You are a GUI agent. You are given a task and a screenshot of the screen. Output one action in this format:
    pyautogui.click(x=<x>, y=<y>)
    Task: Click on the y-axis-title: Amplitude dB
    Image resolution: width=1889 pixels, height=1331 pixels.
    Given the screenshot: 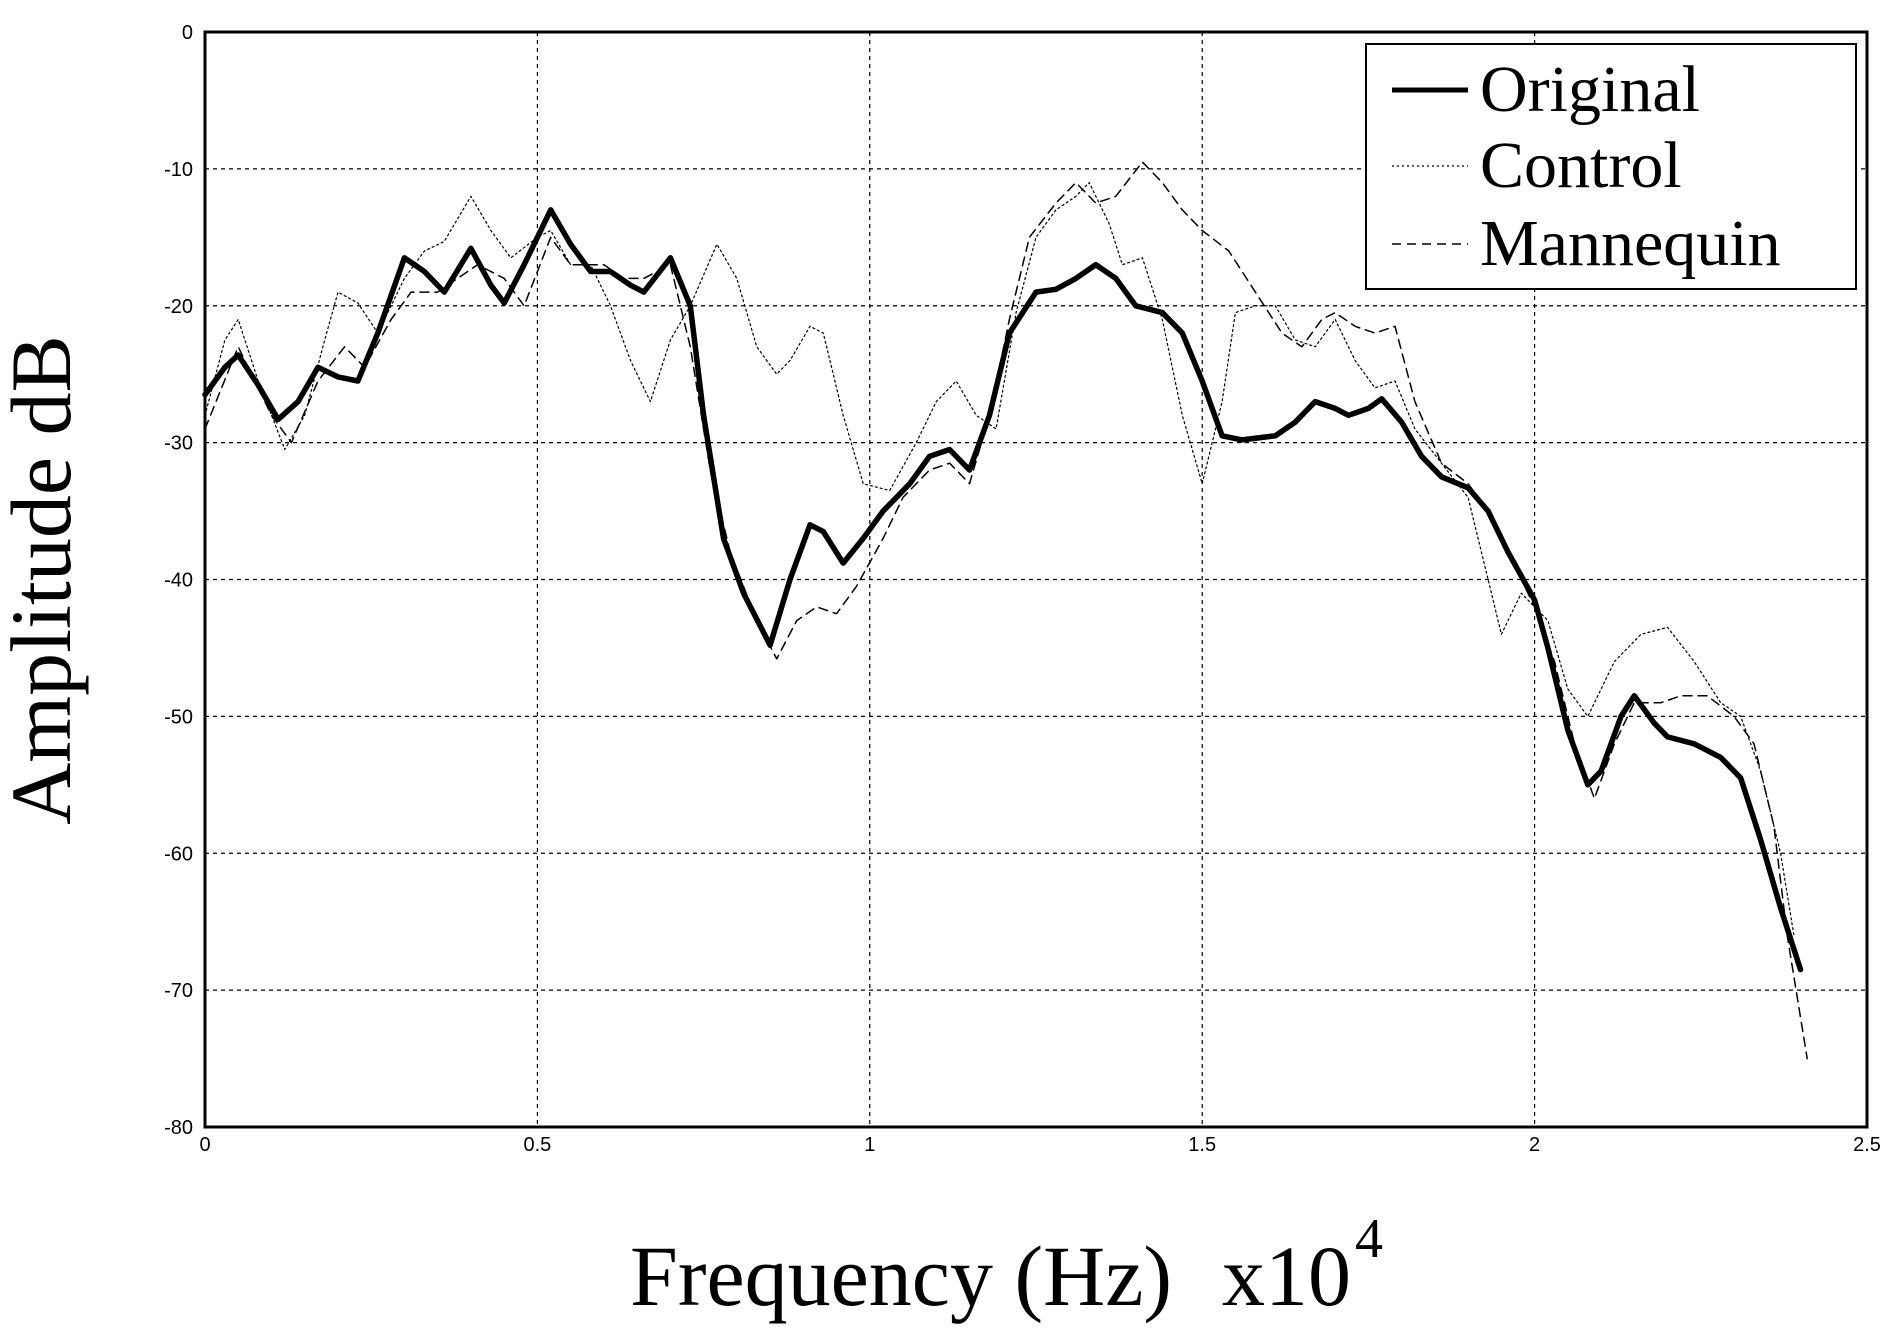 What is the action you would take?
    pyautogui.click(x=44, y=580)
    